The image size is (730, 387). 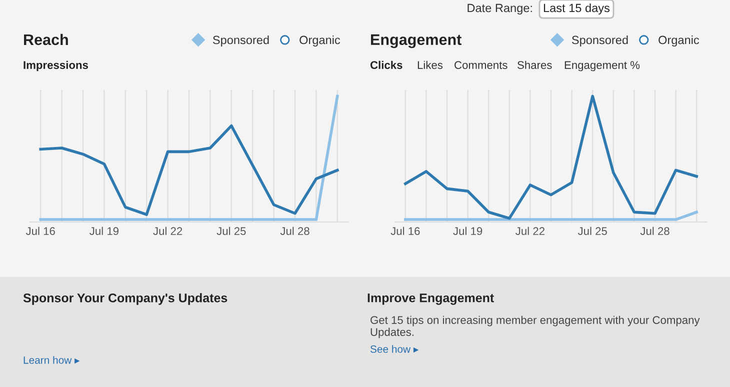 I want to click on text: Get 15 tips on increasing member engagement with your Company Updates., so click(x=535, y=327).